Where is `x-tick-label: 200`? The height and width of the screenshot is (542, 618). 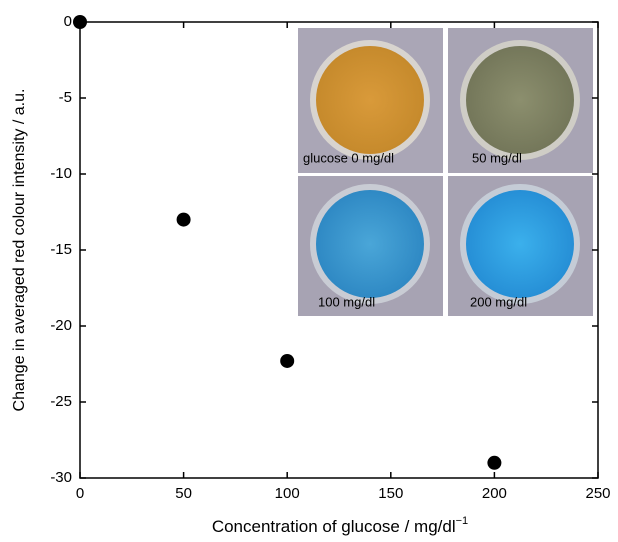 x-tick-label: 200 is located at coordinates (494, 493).